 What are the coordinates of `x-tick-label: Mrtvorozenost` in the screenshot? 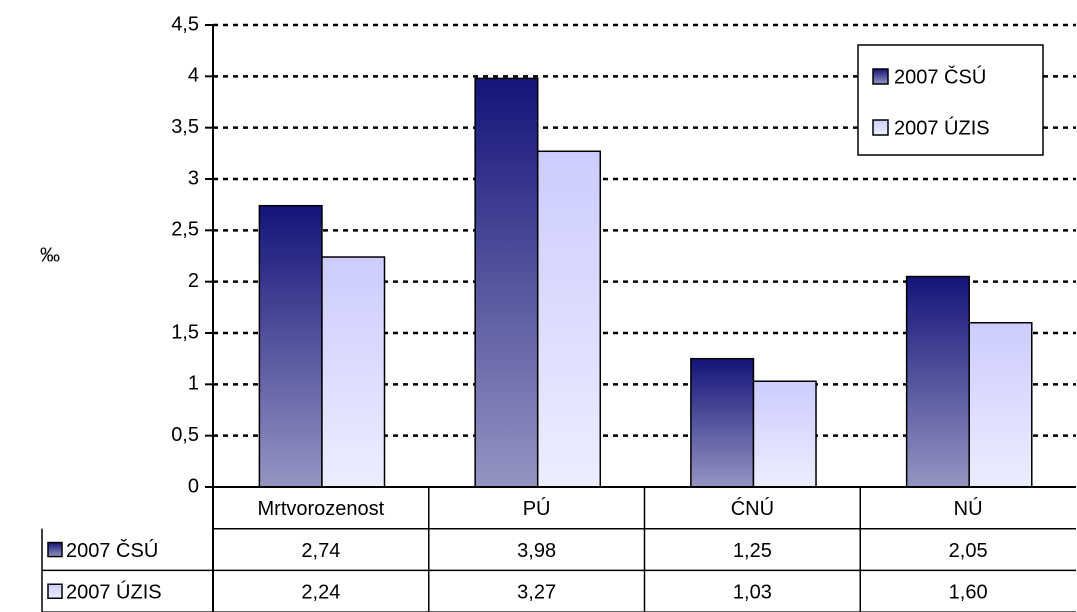 It's located at (321, 509).